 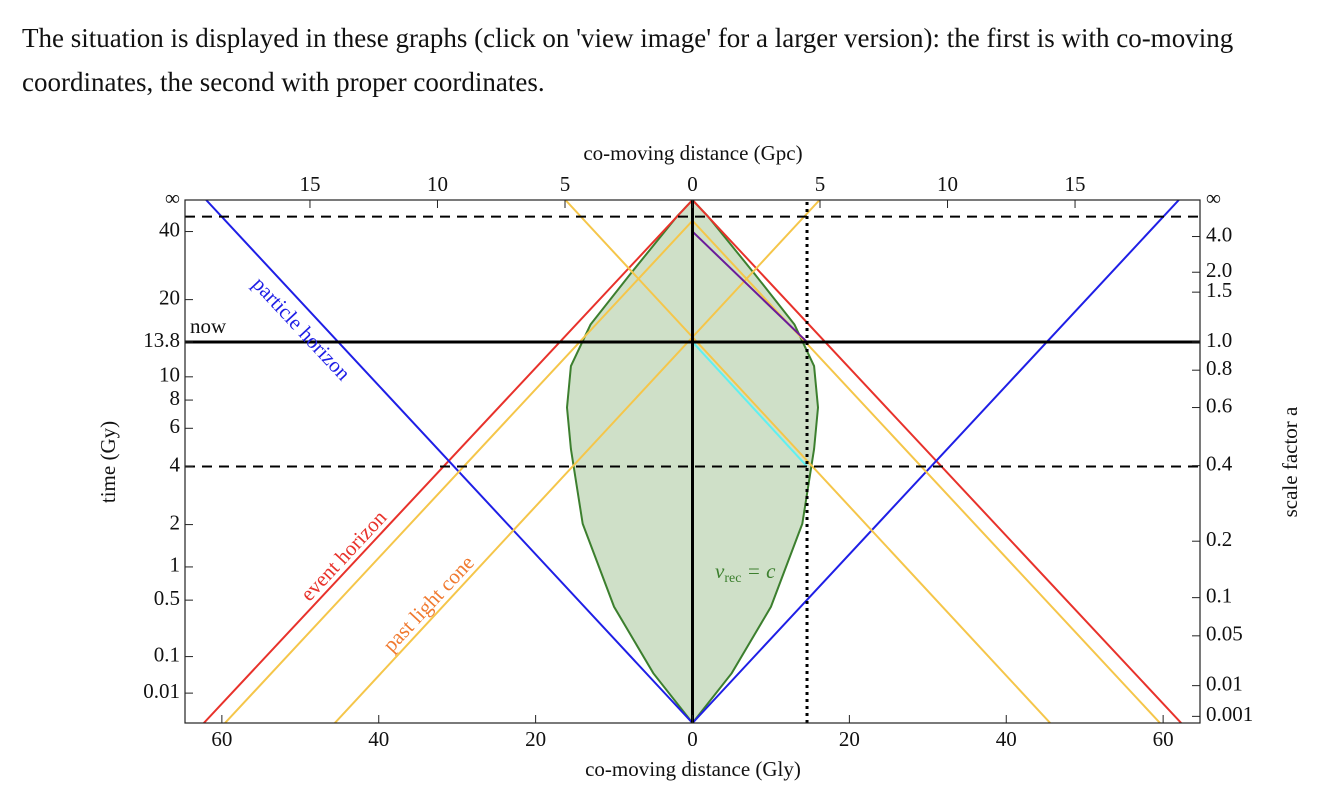 I want to click on y-tick-label: 10, so click(x=169, y=375).